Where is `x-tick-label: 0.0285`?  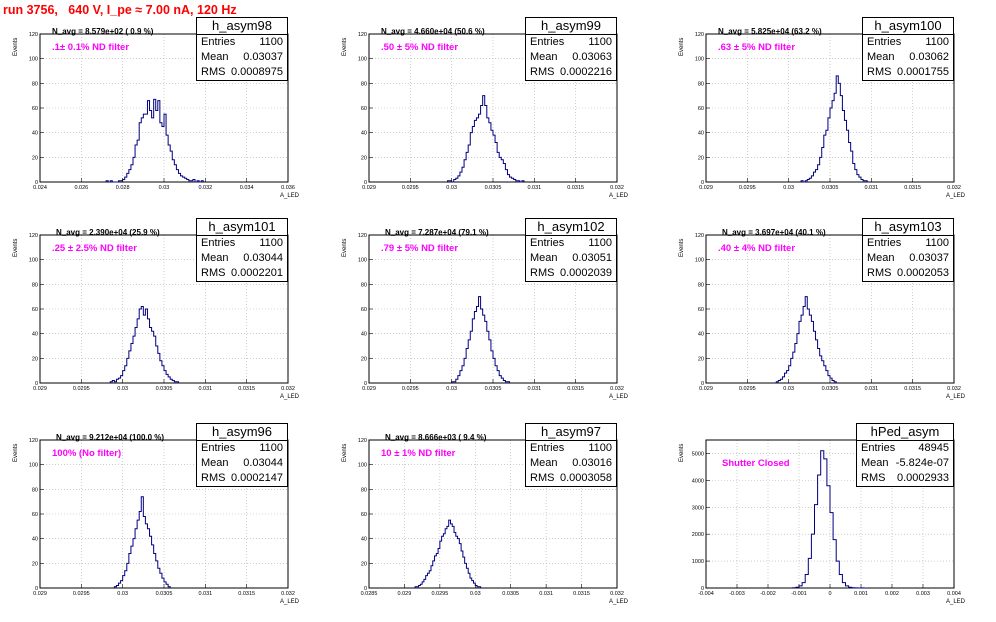 x-tick-label: 0.0285 is located at coordinates (369, 594).